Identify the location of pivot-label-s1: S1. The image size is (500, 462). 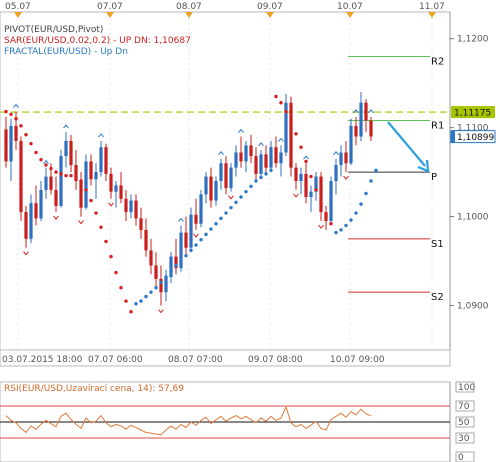
(437, 244).